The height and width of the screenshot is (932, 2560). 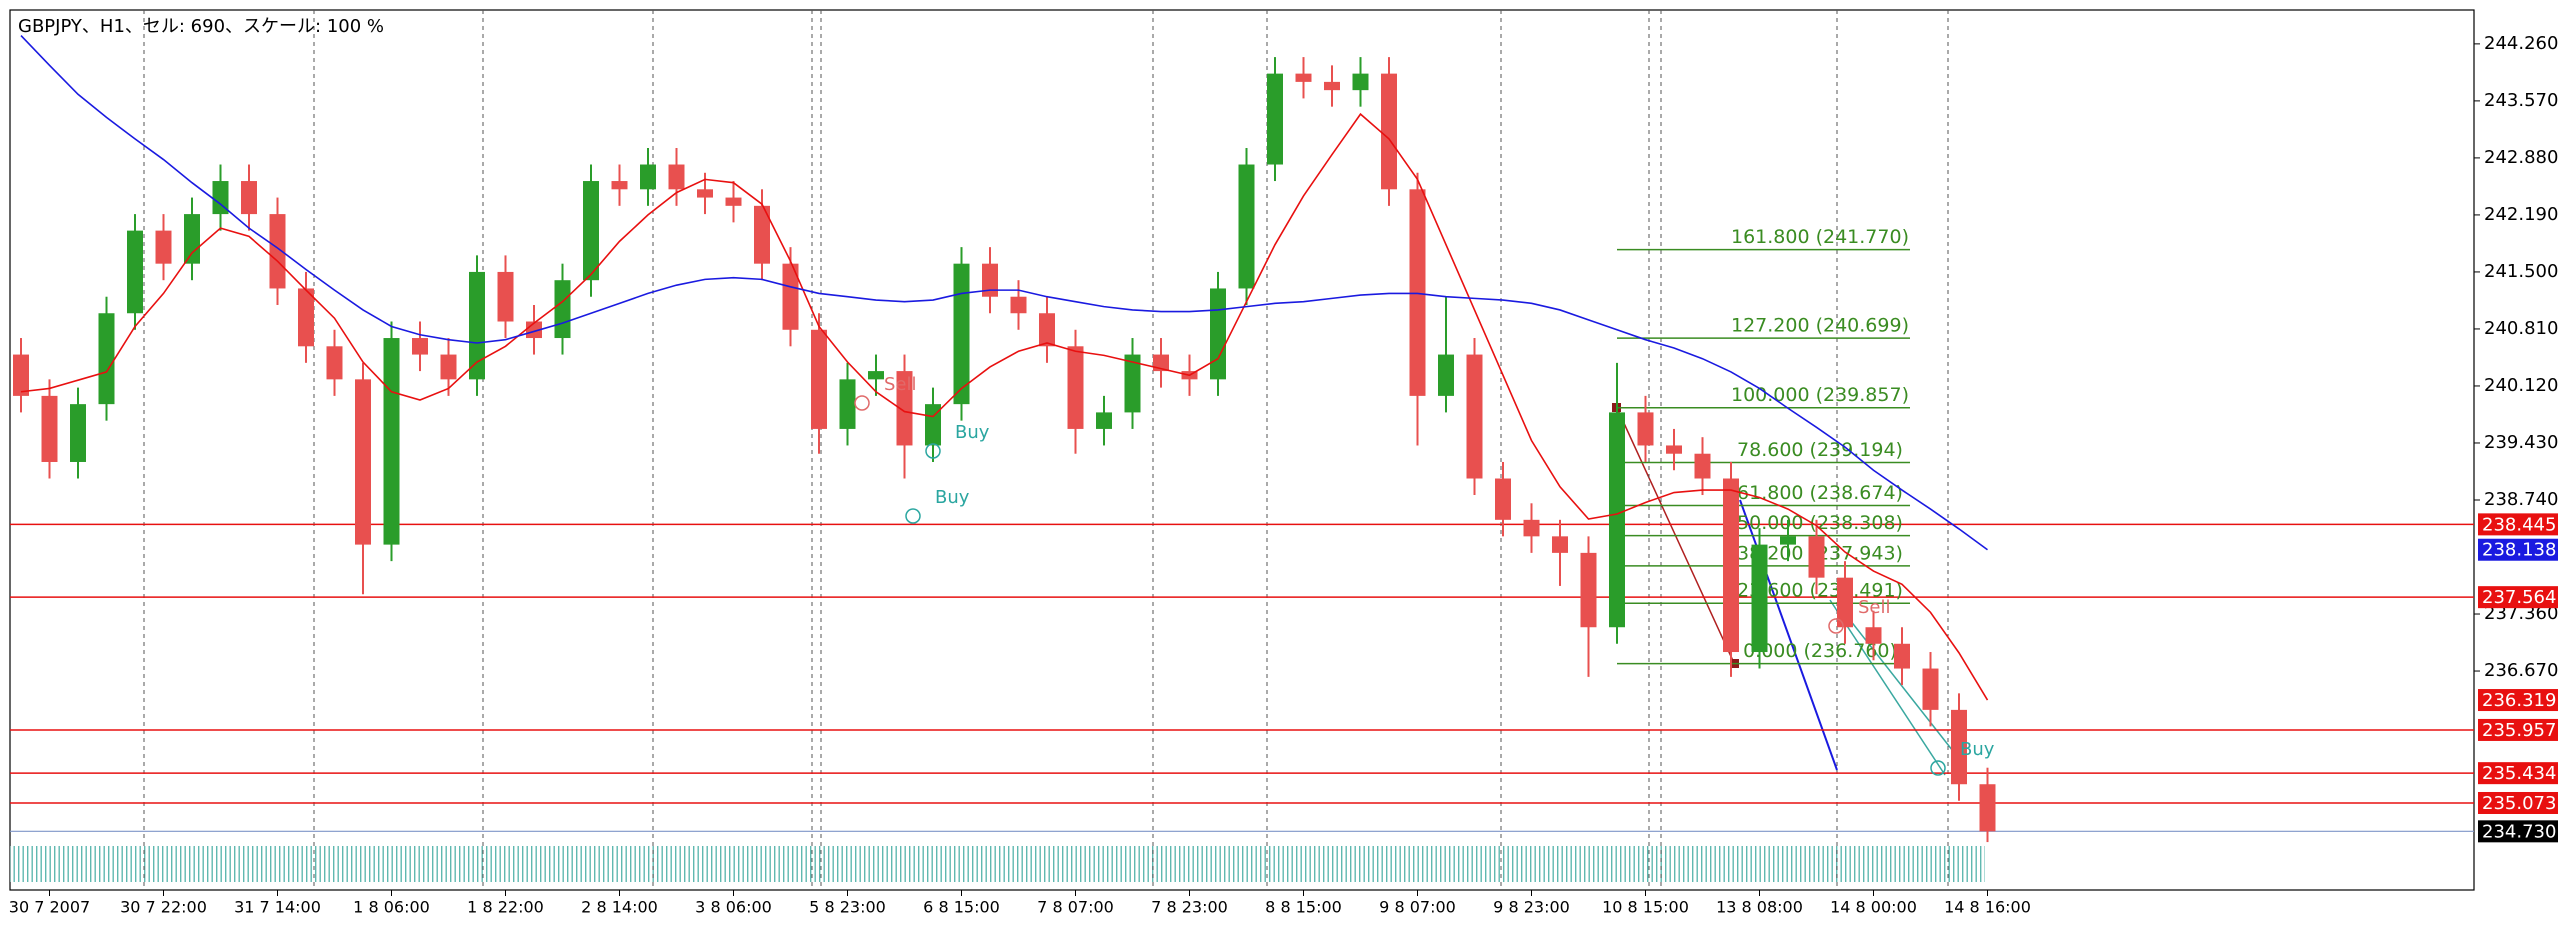 What do you see at coordinates (1820, 523) in the screenshot?
I see `fib-label: 50.000 (238.308)` at bounding box center [1820, 523].